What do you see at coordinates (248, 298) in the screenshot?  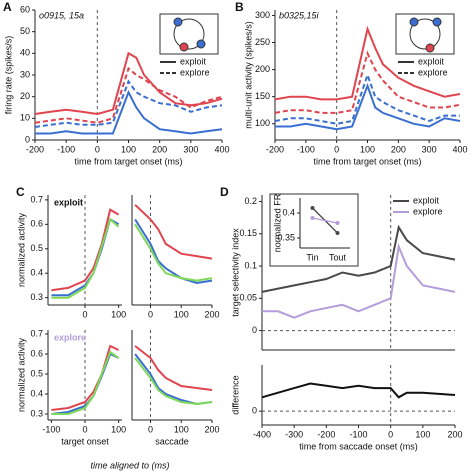 I see `y-tick-label: 0.05` at bounding box center [248, 298].